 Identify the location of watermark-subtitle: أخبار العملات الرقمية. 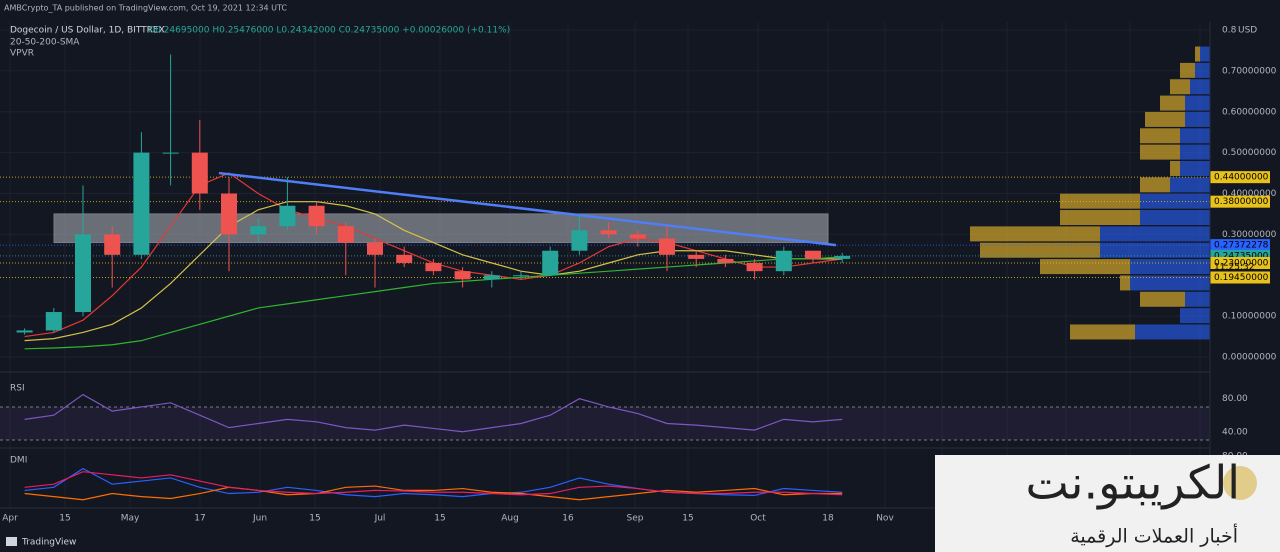
(1154, 536).